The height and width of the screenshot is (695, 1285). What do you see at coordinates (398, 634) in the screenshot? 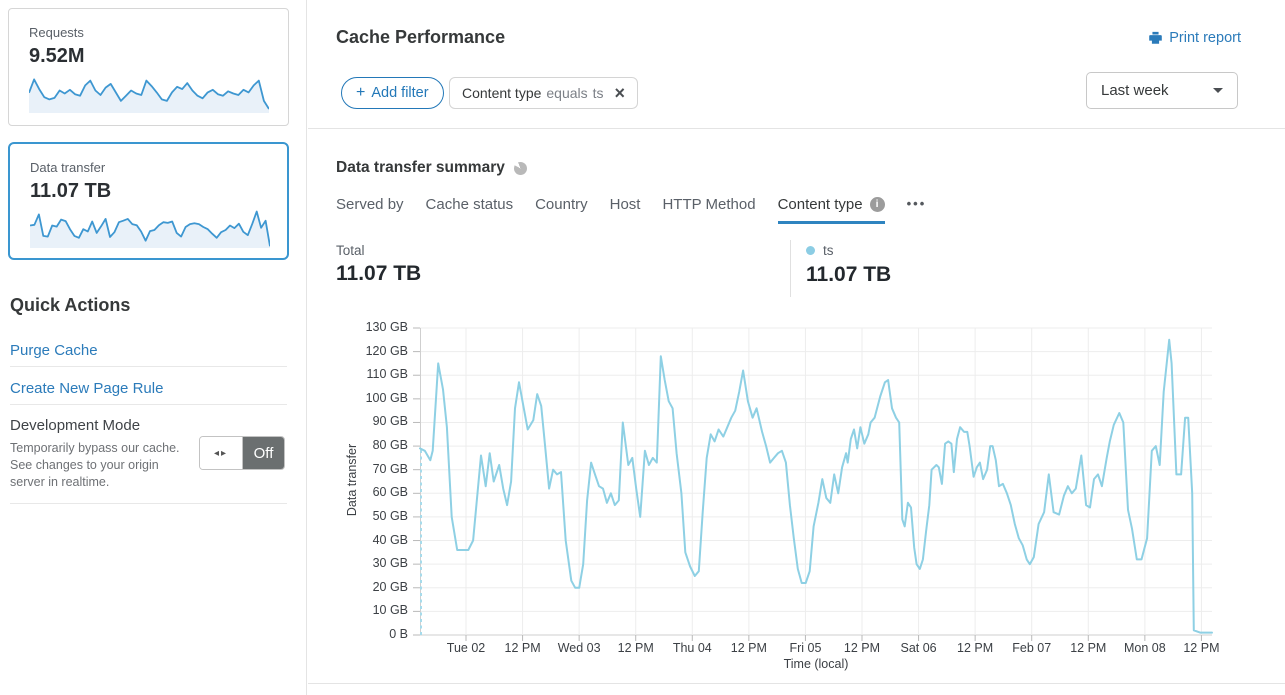
I see `y-axis-tick: 0 B` at bounding box center [398, 634].